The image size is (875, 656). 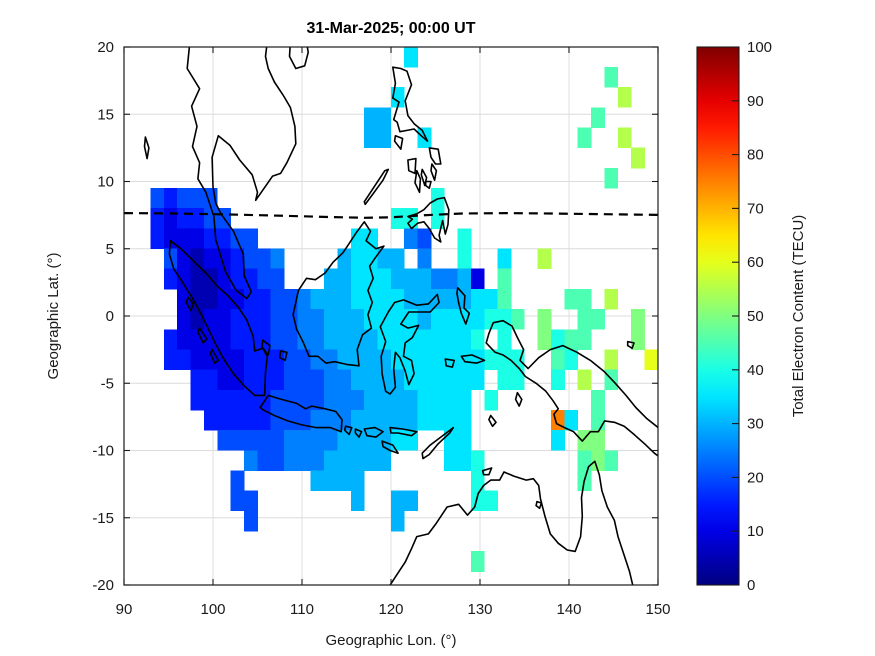 What do you see at coordinates (568, 609) in the screenshot?
I see `x-tick-label: 140` at bounding box center [568, 609].